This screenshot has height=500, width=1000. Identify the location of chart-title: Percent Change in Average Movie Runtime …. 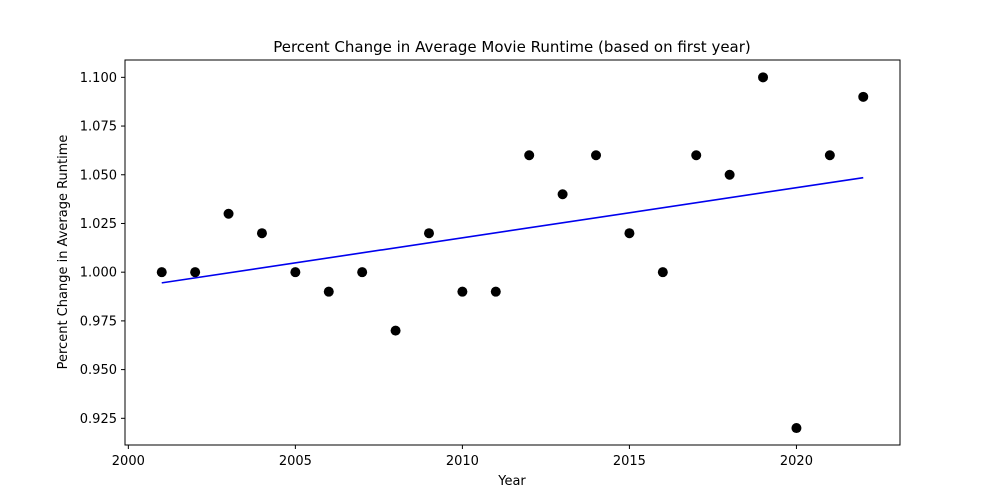
(512, 47).